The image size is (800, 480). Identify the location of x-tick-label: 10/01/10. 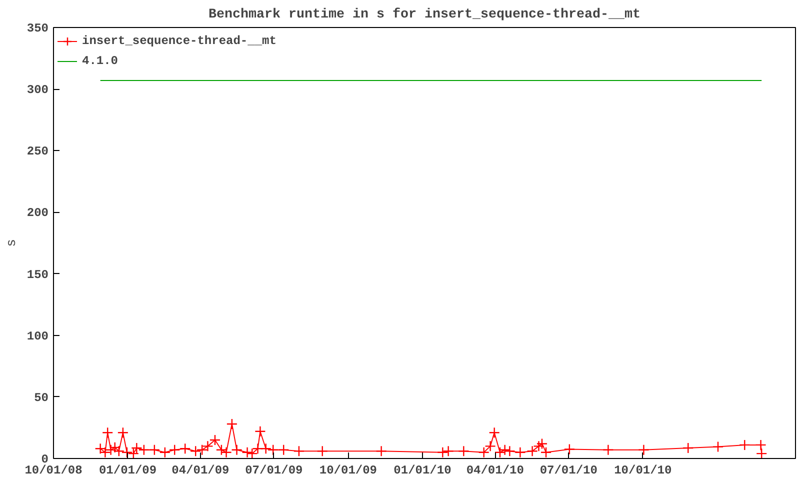
(643, 471).